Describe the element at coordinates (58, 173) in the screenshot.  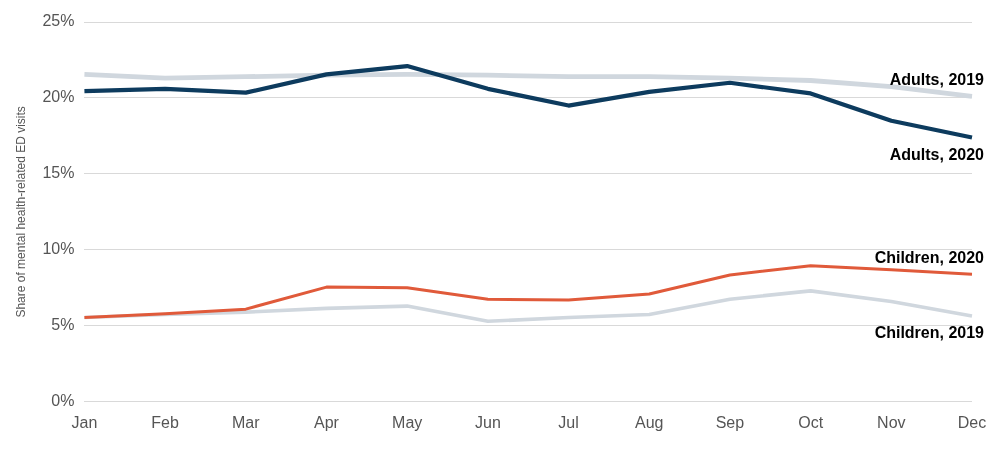
I see `y-tick-label: 15%` at that location.